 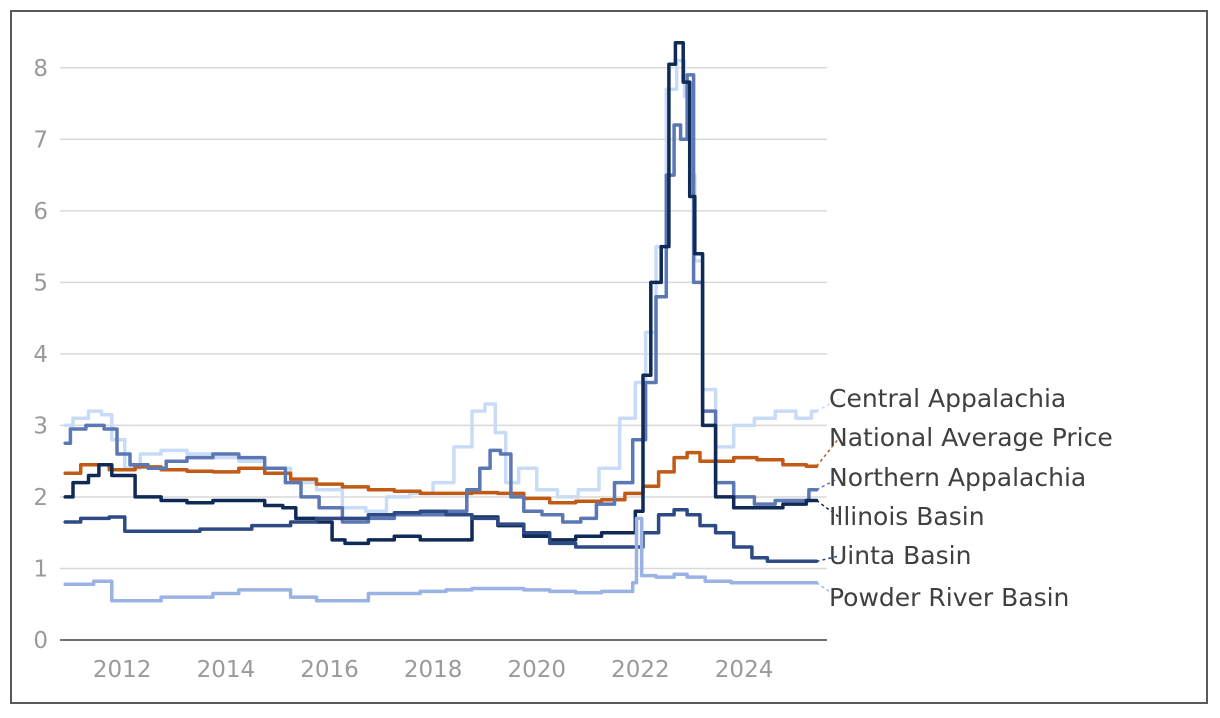 I want to click on x-tick-label: 2020, so click(x=537, y=670).